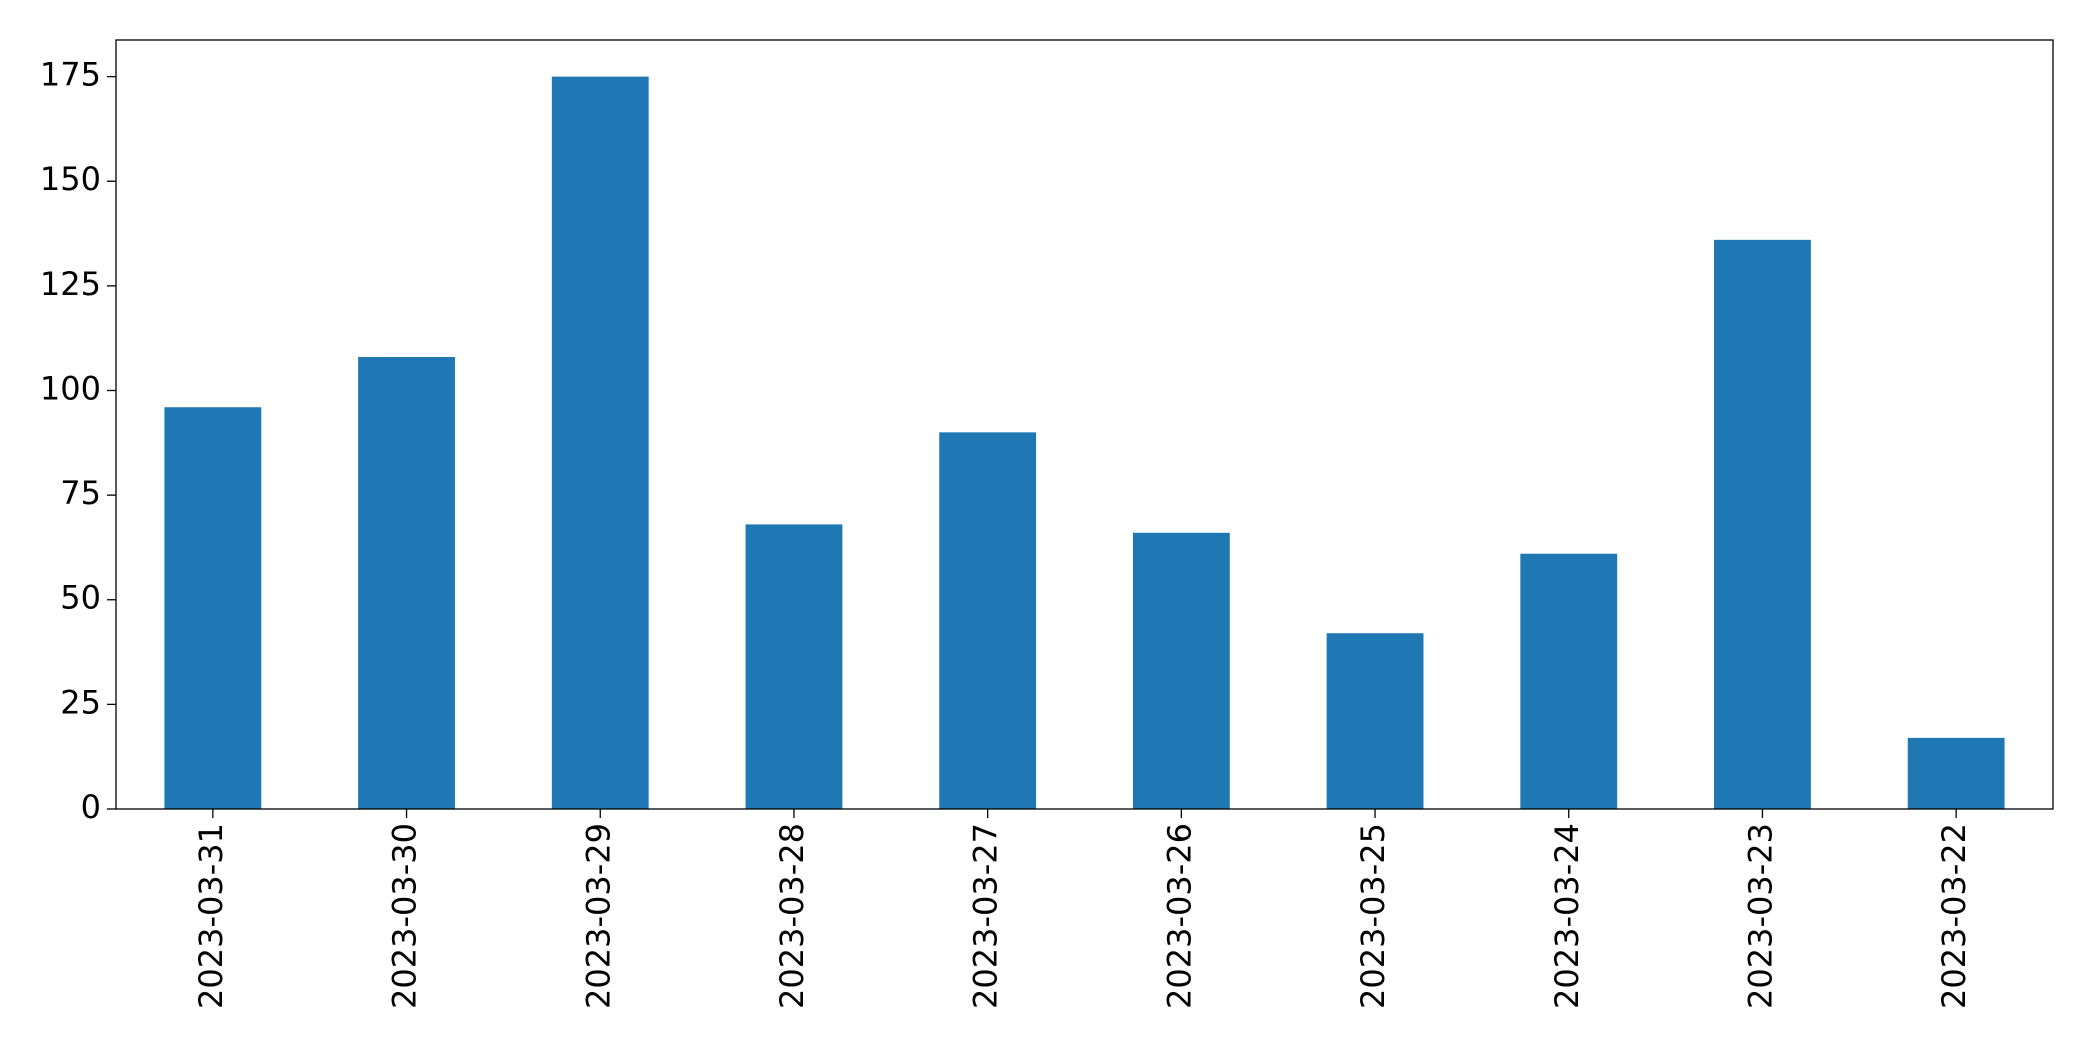  What do you see at coordinates (1373, 916) in the screenshot?
I see `x-tick-label: 2023-03-25` at bounding box center [1373, 916].